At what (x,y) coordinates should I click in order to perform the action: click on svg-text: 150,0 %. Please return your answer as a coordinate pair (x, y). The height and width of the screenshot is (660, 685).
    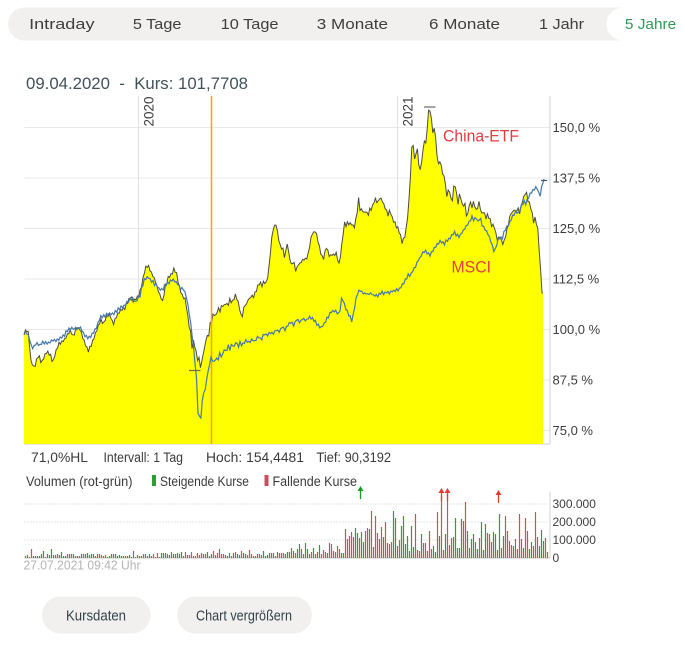
    Looking at the image, I should click on (577, 127).